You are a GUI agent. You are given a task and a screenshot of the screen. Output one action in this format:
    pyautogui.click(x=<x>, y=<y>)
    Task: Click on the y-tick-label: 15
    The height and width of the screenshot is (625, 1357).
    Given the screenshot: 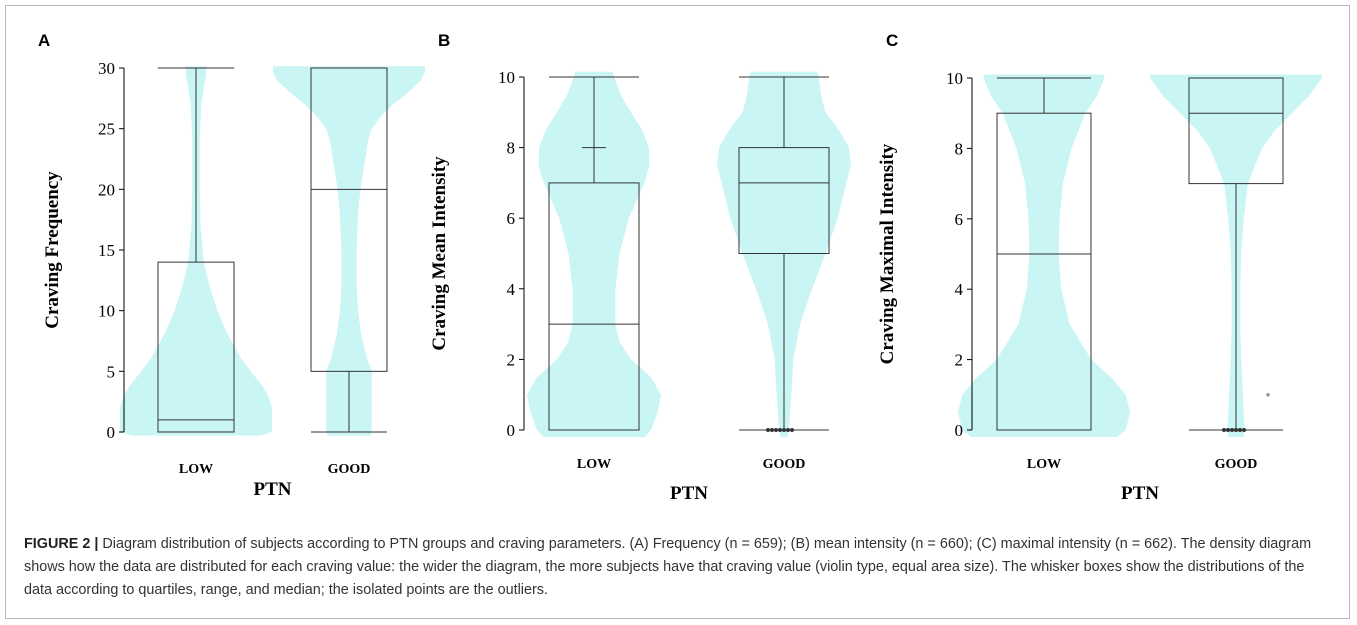 What is the action you would take?
    pyautogui.click(x=106, y=250)
    